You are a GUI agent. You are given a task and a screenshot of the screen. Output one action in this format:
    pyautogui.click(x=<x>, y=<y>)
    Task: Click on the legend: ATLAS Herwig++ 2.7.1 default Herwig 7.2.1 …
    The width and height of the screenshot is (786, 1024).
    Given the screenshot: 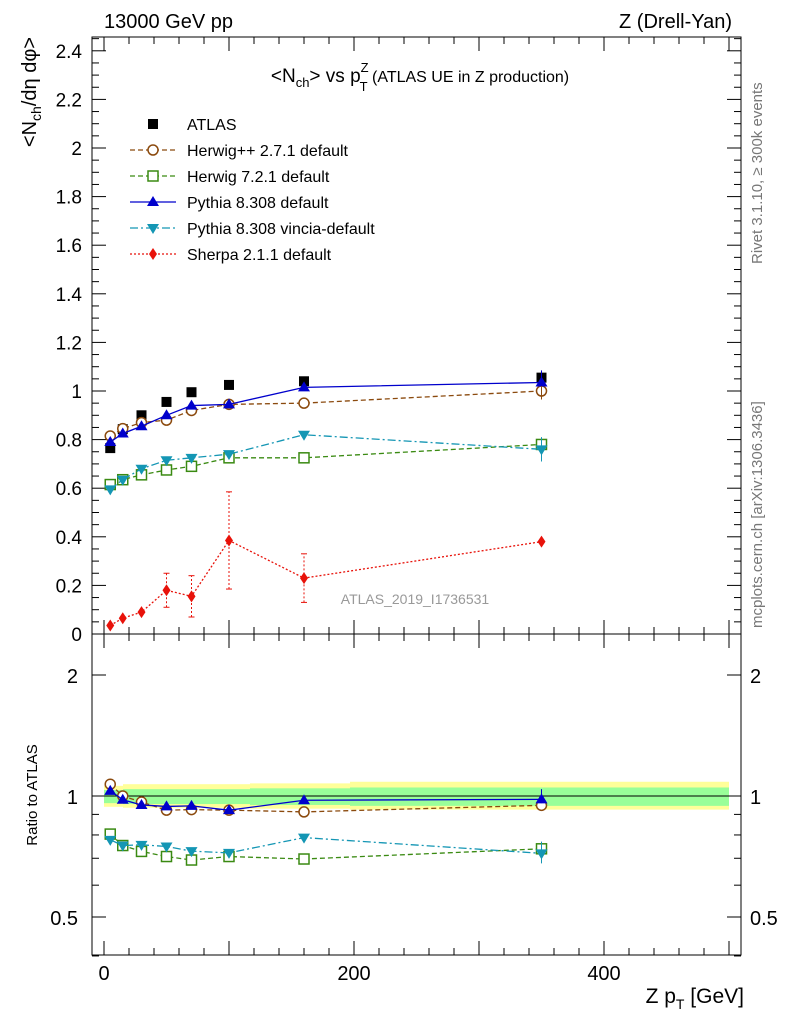 What is the action you would take?
    pyautogui.click(x=252, y=190)
    